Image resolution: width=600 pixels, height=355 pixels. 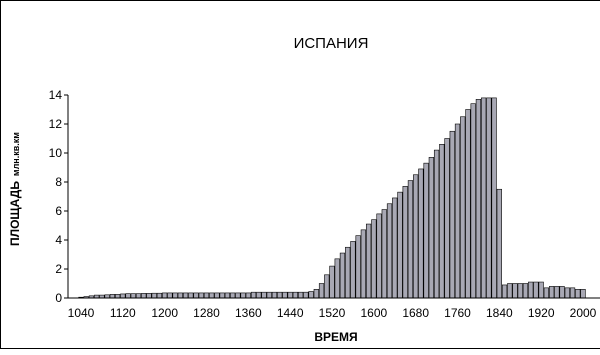 I want to click on y-tick-label: 6, so click(x=58, y=211).